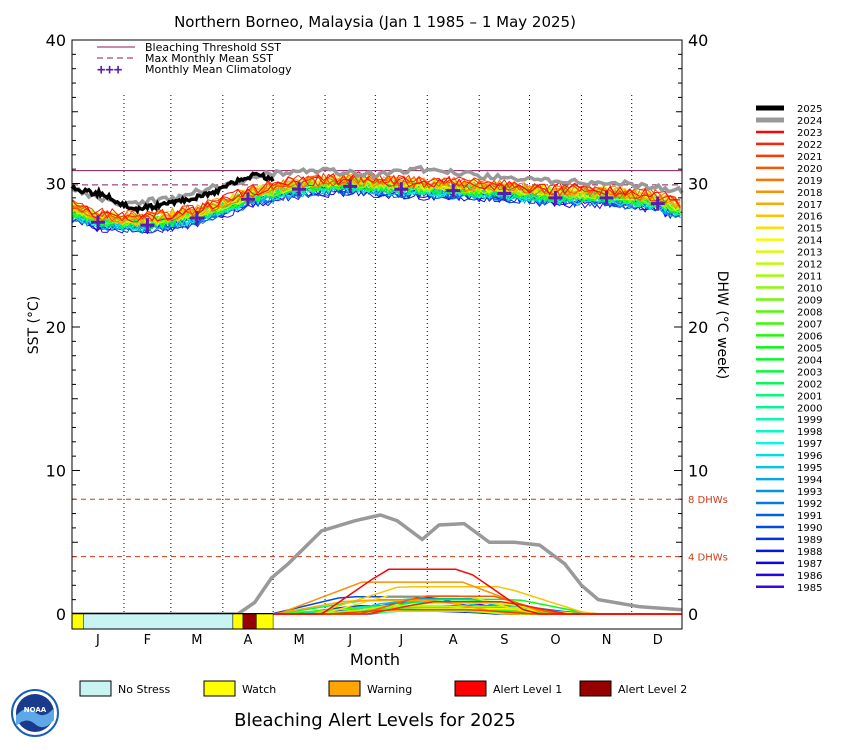 This screenshot has height=750, width=850. I want to click on year-legend-label: 2018, so click(809, 193).